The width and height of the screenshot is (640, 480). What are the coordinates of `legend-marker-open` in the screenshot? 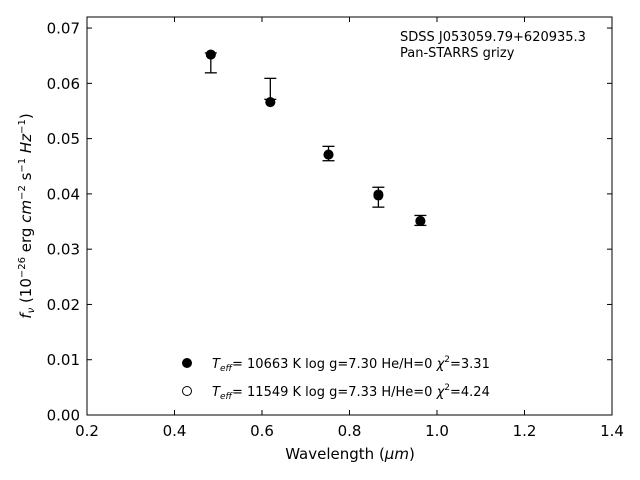 It's located at (187, 391).